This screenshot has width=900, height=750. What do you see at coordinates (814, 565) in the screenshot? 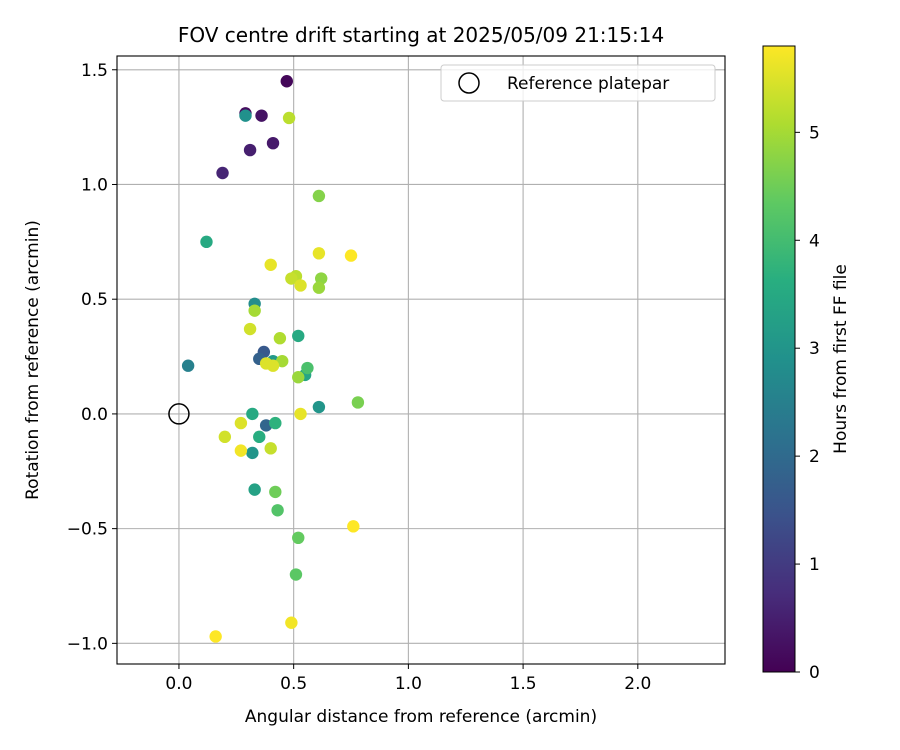
I see `colorbar-tick-label: 1` at bounding box center [814, 565].